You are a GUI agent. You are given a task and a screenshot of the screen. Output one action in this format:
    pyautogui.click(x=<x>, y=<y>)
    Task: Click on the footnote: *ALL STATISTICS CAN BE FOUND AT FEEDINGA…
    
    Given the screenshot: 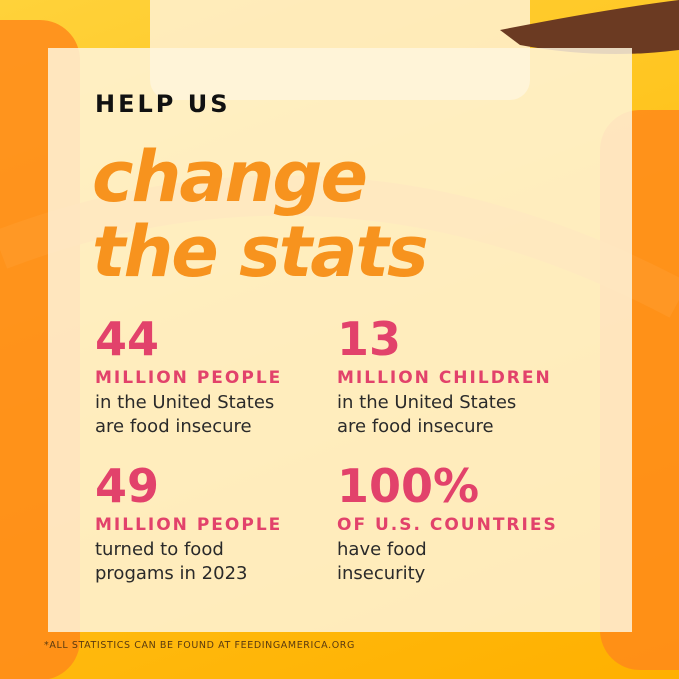 What is the action you would take?
    pyautogui.click(x=199, y=645)
    